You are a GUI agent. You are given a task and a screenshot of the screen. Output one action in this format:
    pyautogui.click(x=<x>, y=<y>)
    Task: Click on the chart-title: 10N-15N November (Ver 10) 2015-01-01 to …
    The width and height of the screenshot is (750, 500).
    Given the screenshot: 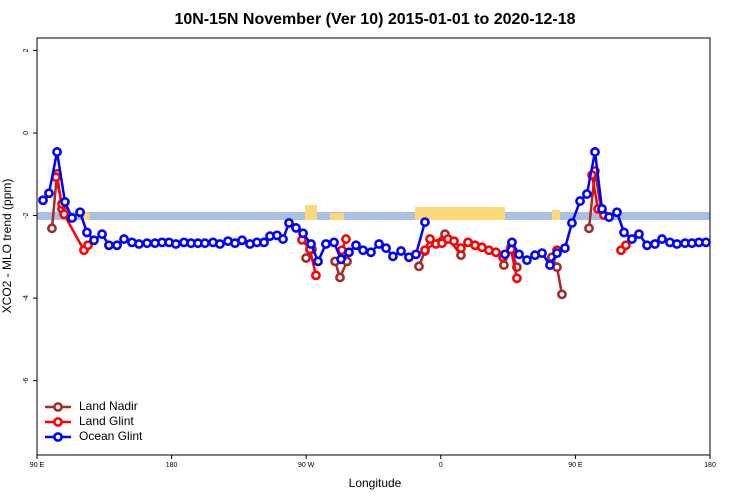 What is the action you would take?
    pyautogui.click(x=374, y=19)
    